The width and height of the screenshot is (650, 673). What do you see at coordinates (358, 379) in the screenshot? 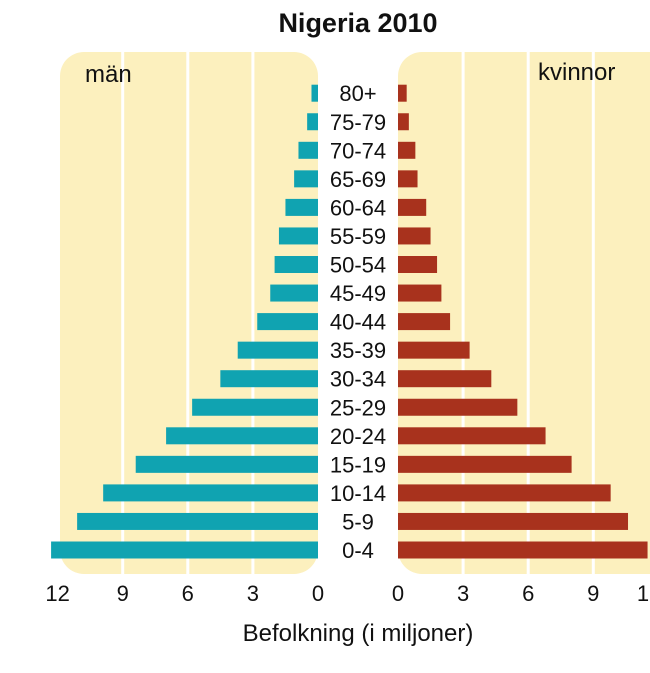
I see `age-label-30-34: 30-34` at bounding box center [358, 379].